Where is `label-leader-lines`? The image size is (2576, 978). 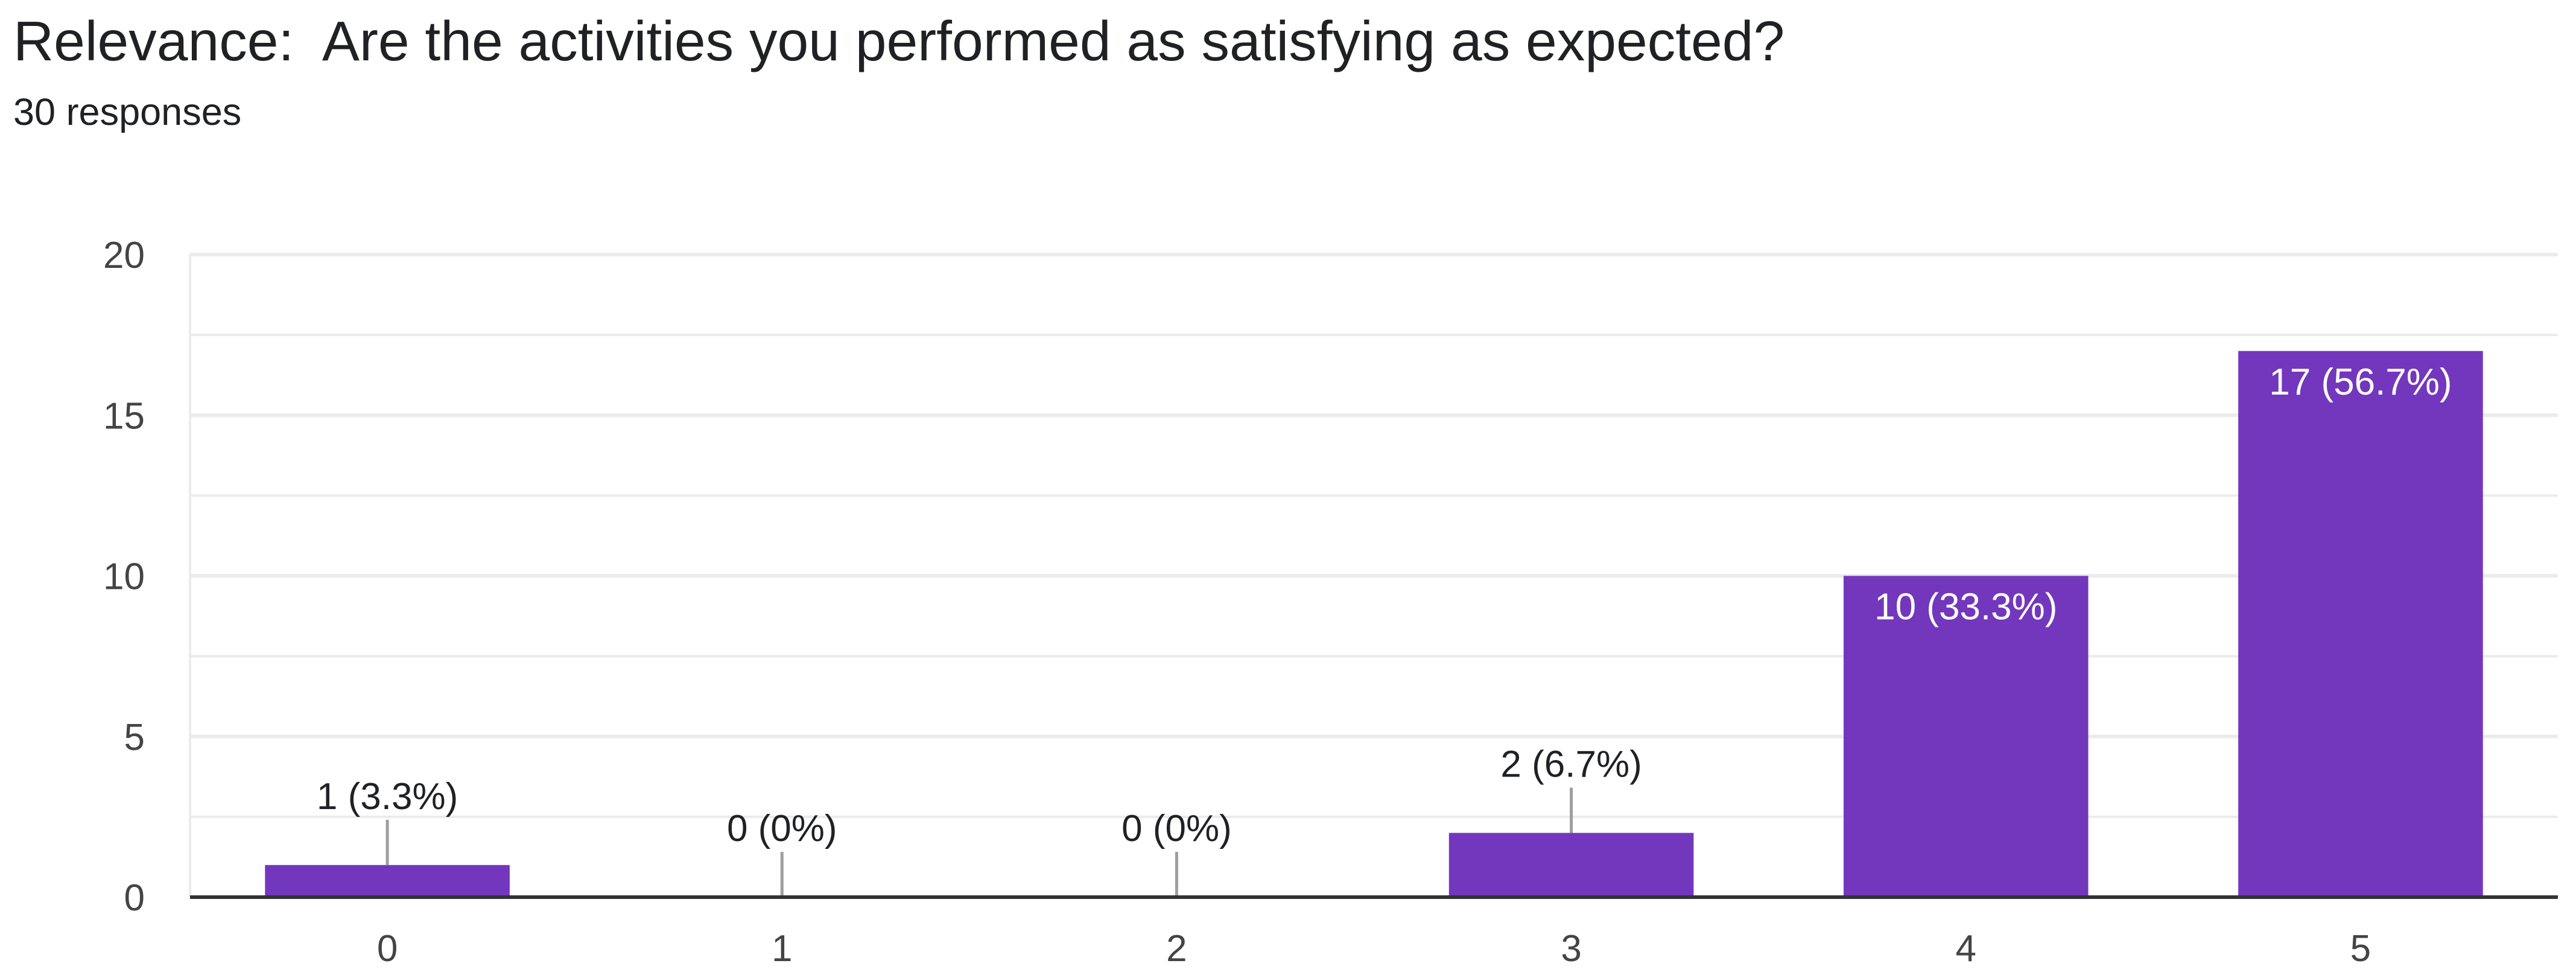
label-leader-lines is located at coordinates (979, 842).